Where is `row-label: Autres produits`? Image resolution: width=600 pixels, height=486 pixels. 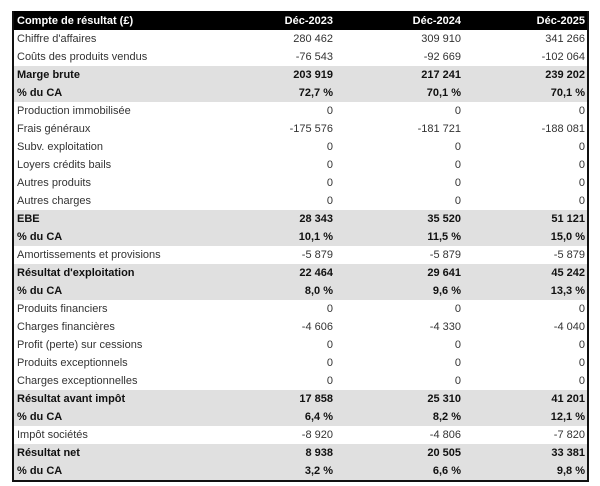 row-label: Autres produits is located at coordinates (54, 183).